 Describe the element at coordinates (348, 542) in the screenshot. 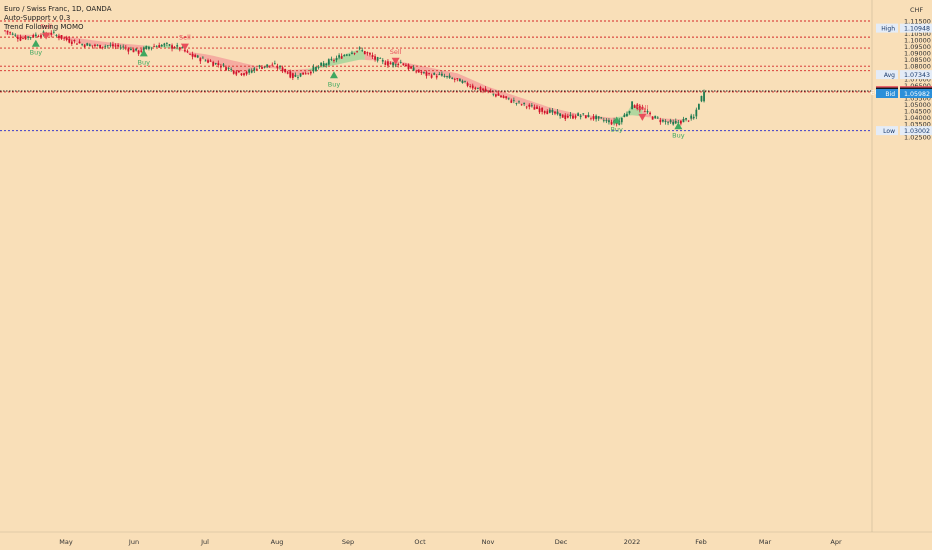

I see `x-tick-label: Sep` at that location.